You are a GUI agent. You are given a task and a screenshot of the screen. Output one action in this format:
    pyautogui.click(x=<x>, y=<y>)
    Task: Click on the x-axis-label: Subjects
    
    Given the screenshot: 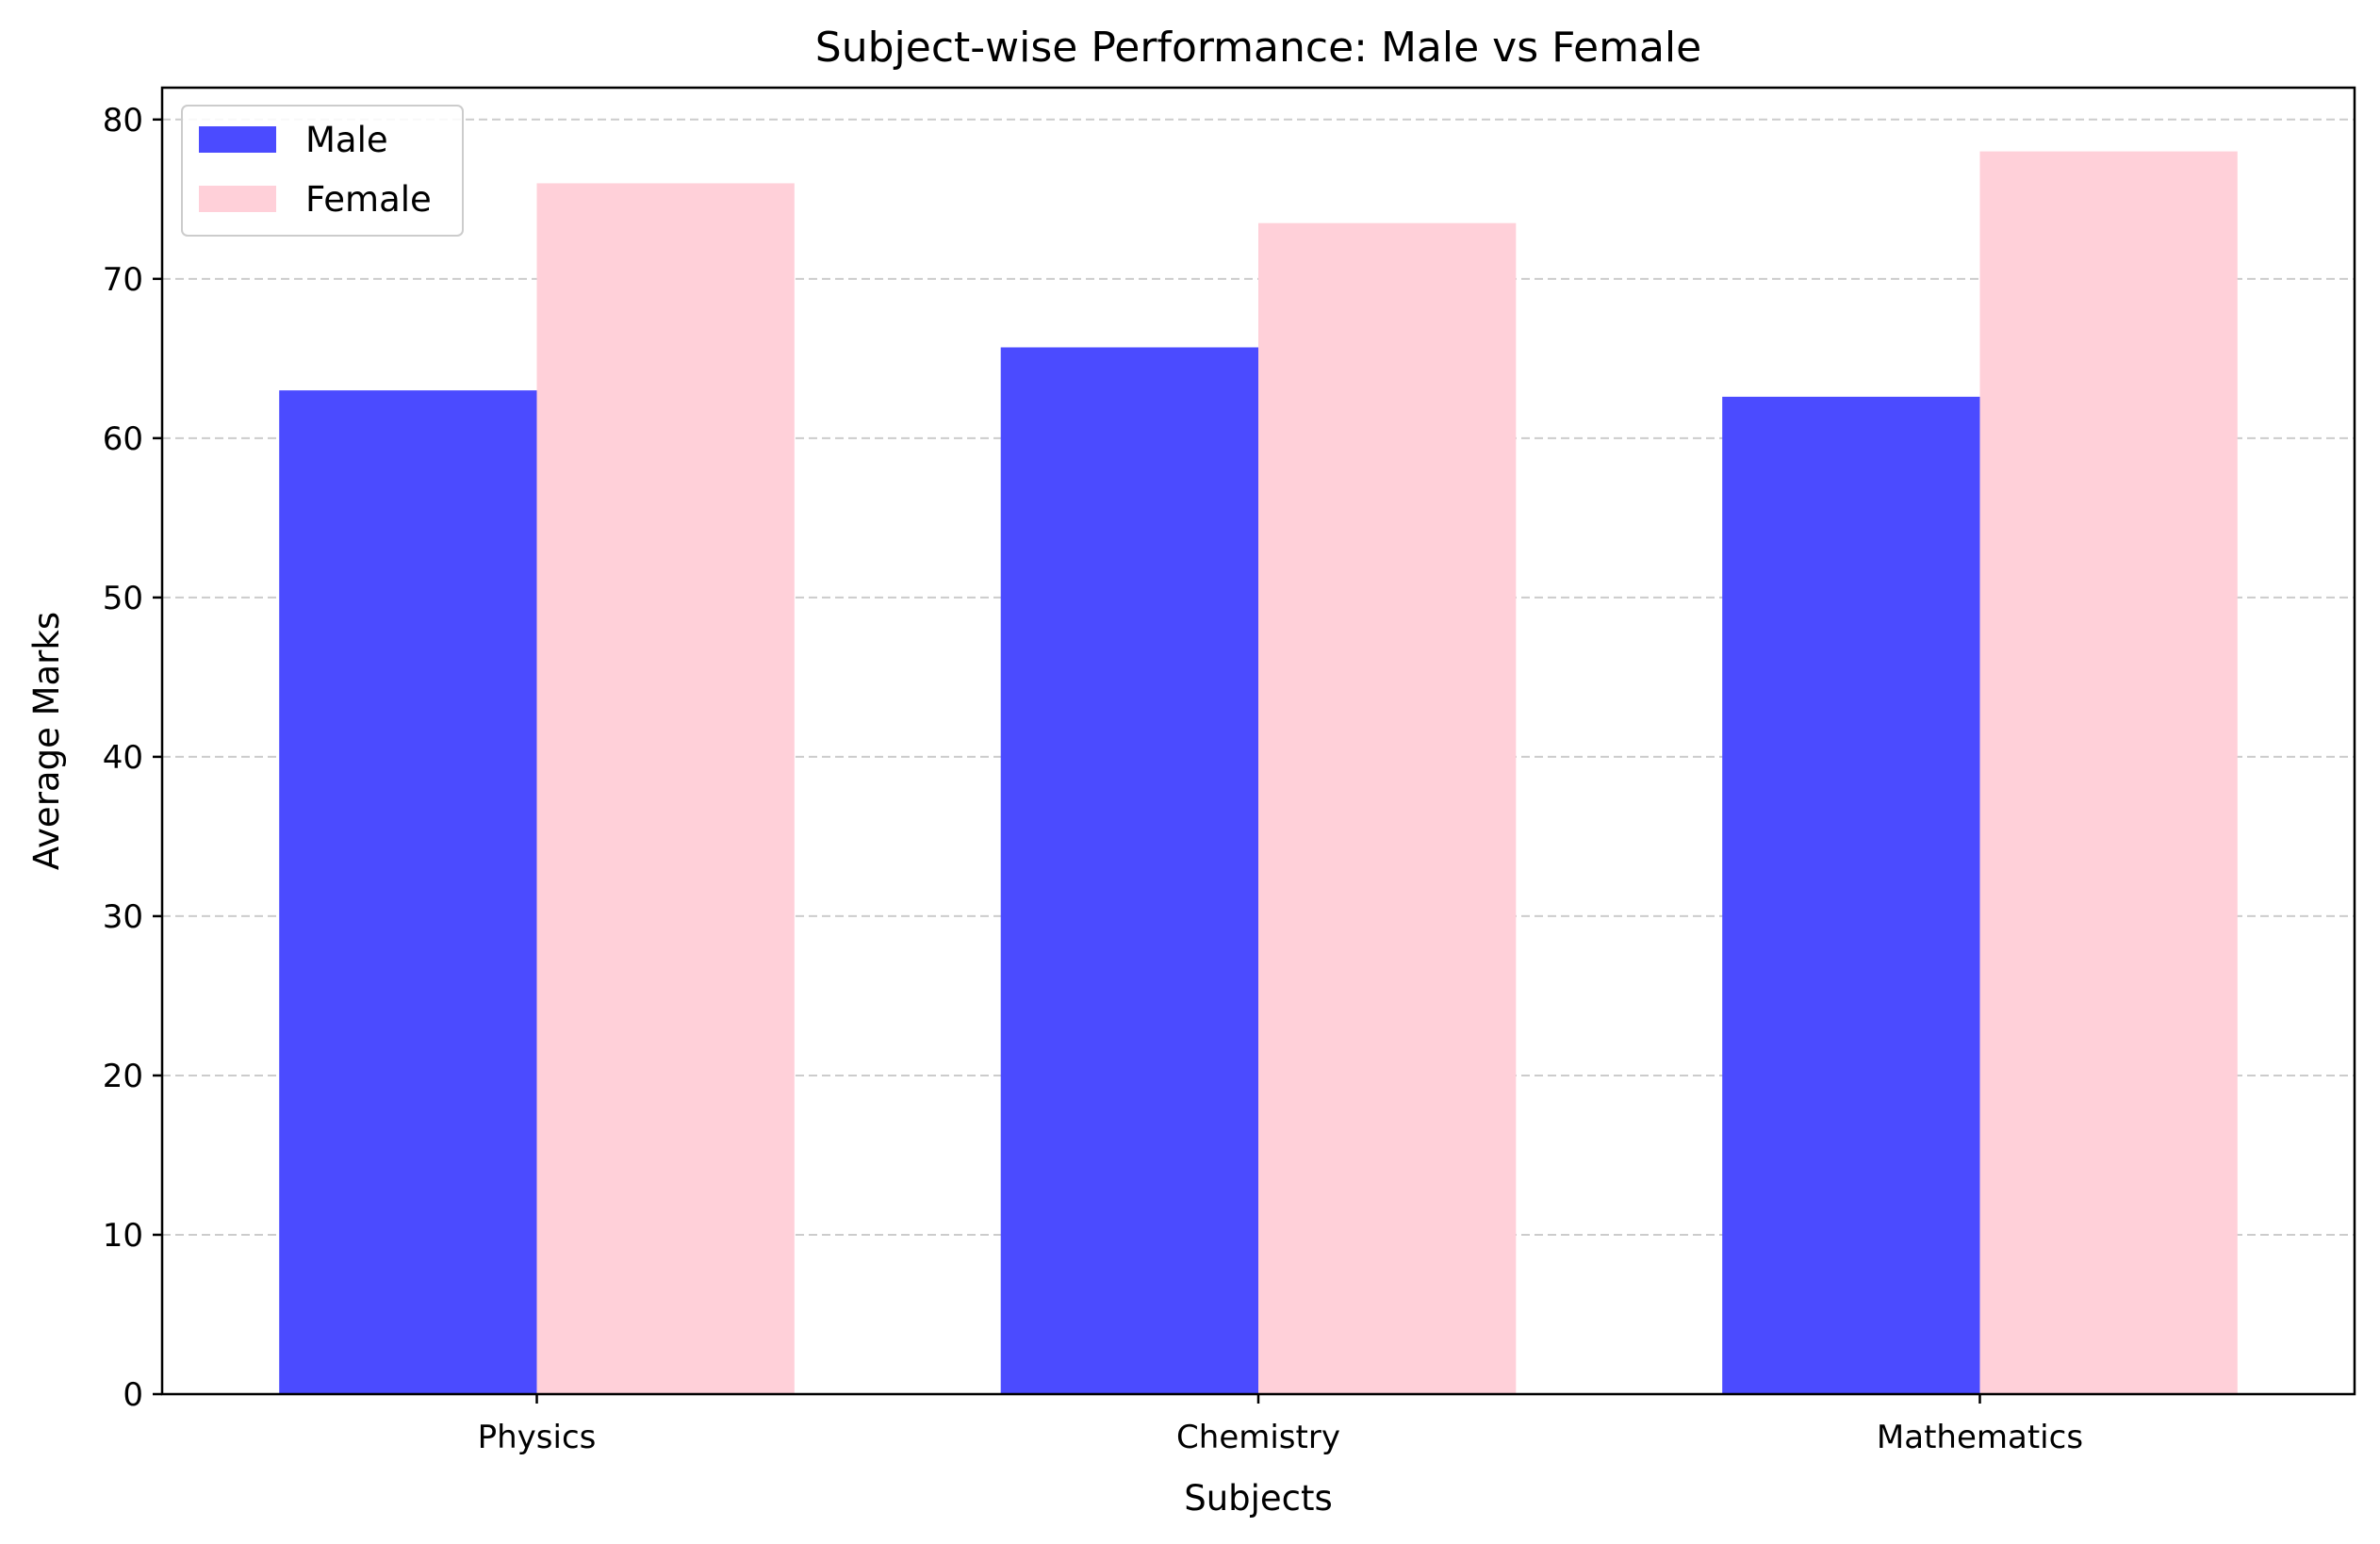 What is the action you would take?
    pyautogui.click(x=1258, y=1498)
    